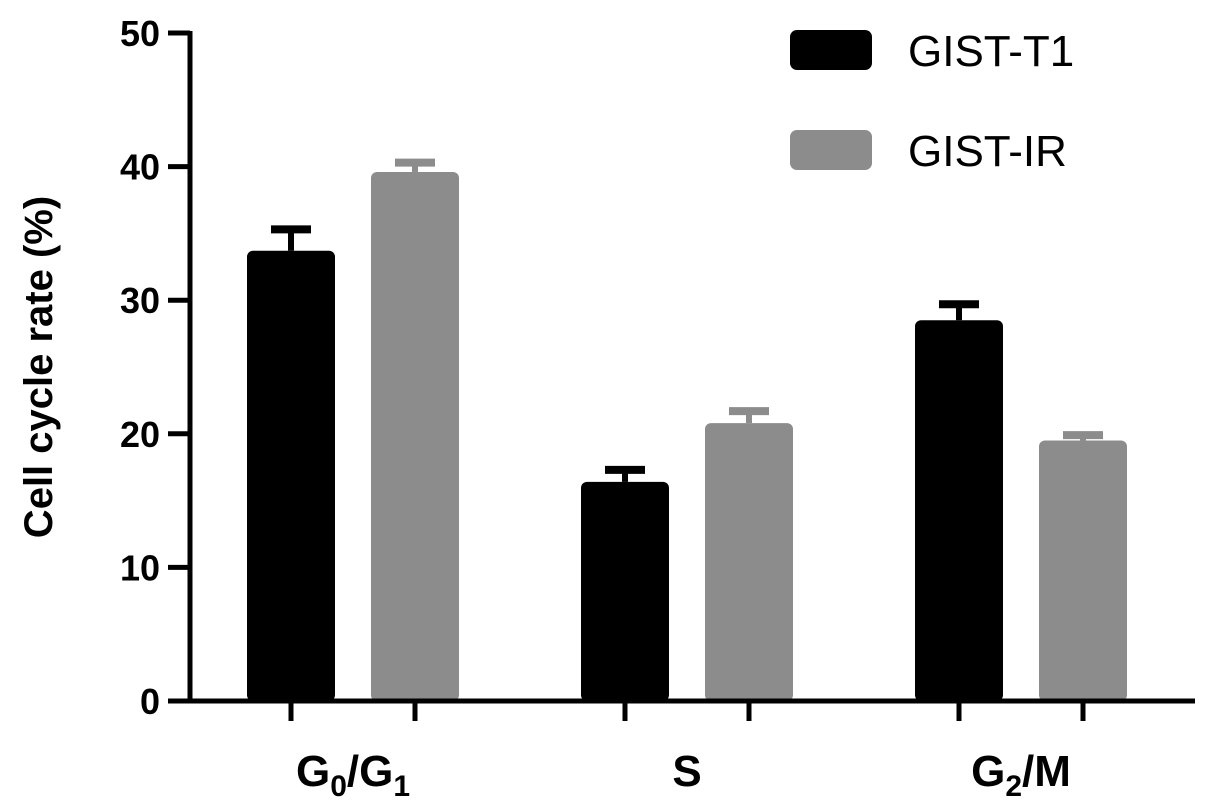 The width and height of the screenshot is (1205, 809). Describe the element at coordinates (991, 51) in the screenshot. I see `legend-label-gist-t1: GIST-T1` at that location.